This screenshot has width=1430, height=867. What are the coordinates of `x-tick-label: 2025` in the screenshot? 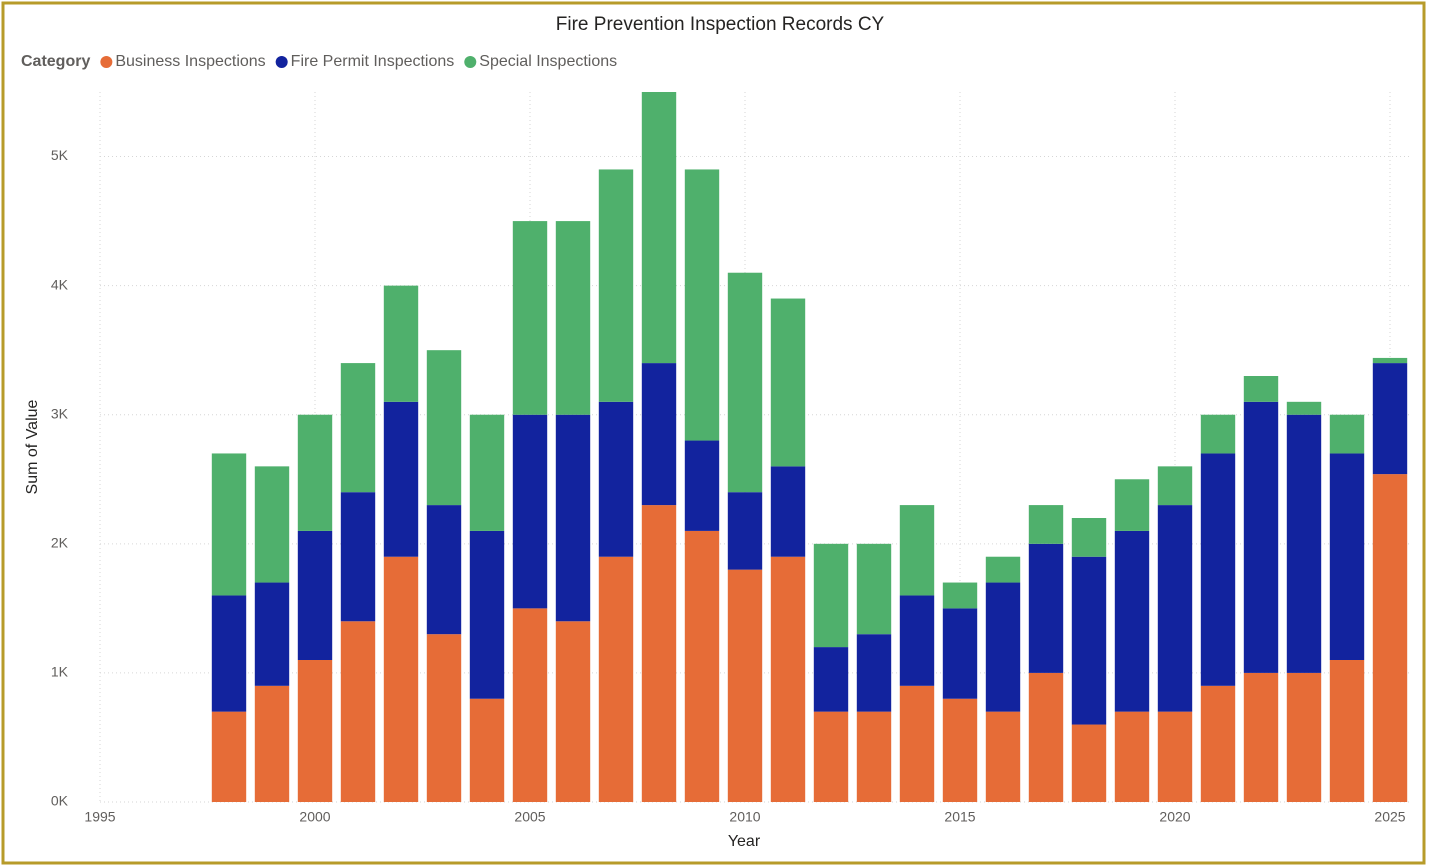 It's located at (1389, 817).